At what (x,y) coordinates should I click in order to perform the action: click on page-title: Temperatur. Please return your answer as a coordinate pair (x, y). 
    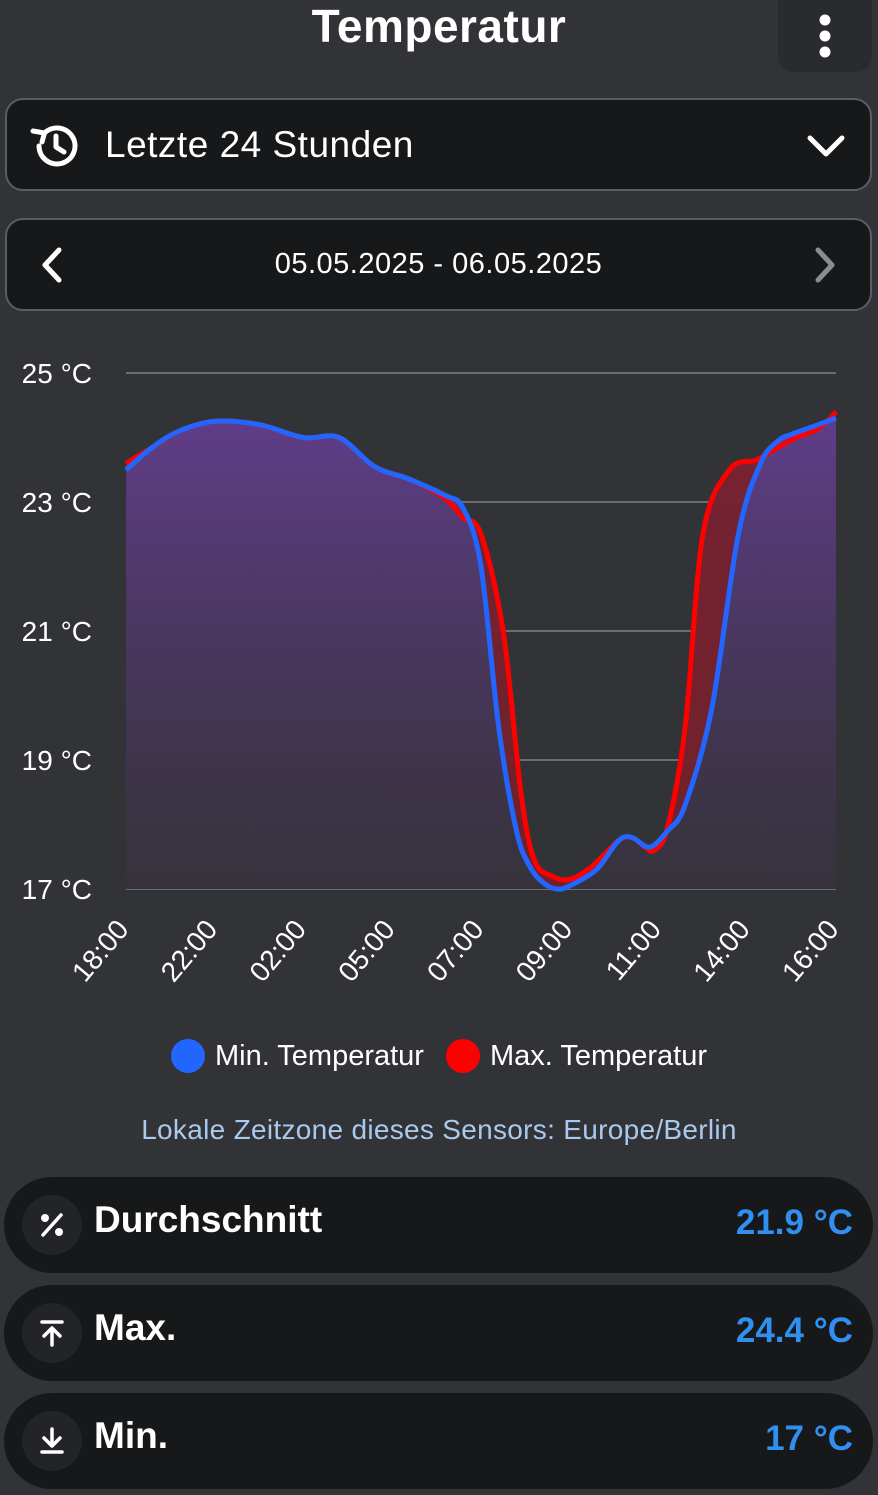
    Looking at the image, I should click on (439, 26).